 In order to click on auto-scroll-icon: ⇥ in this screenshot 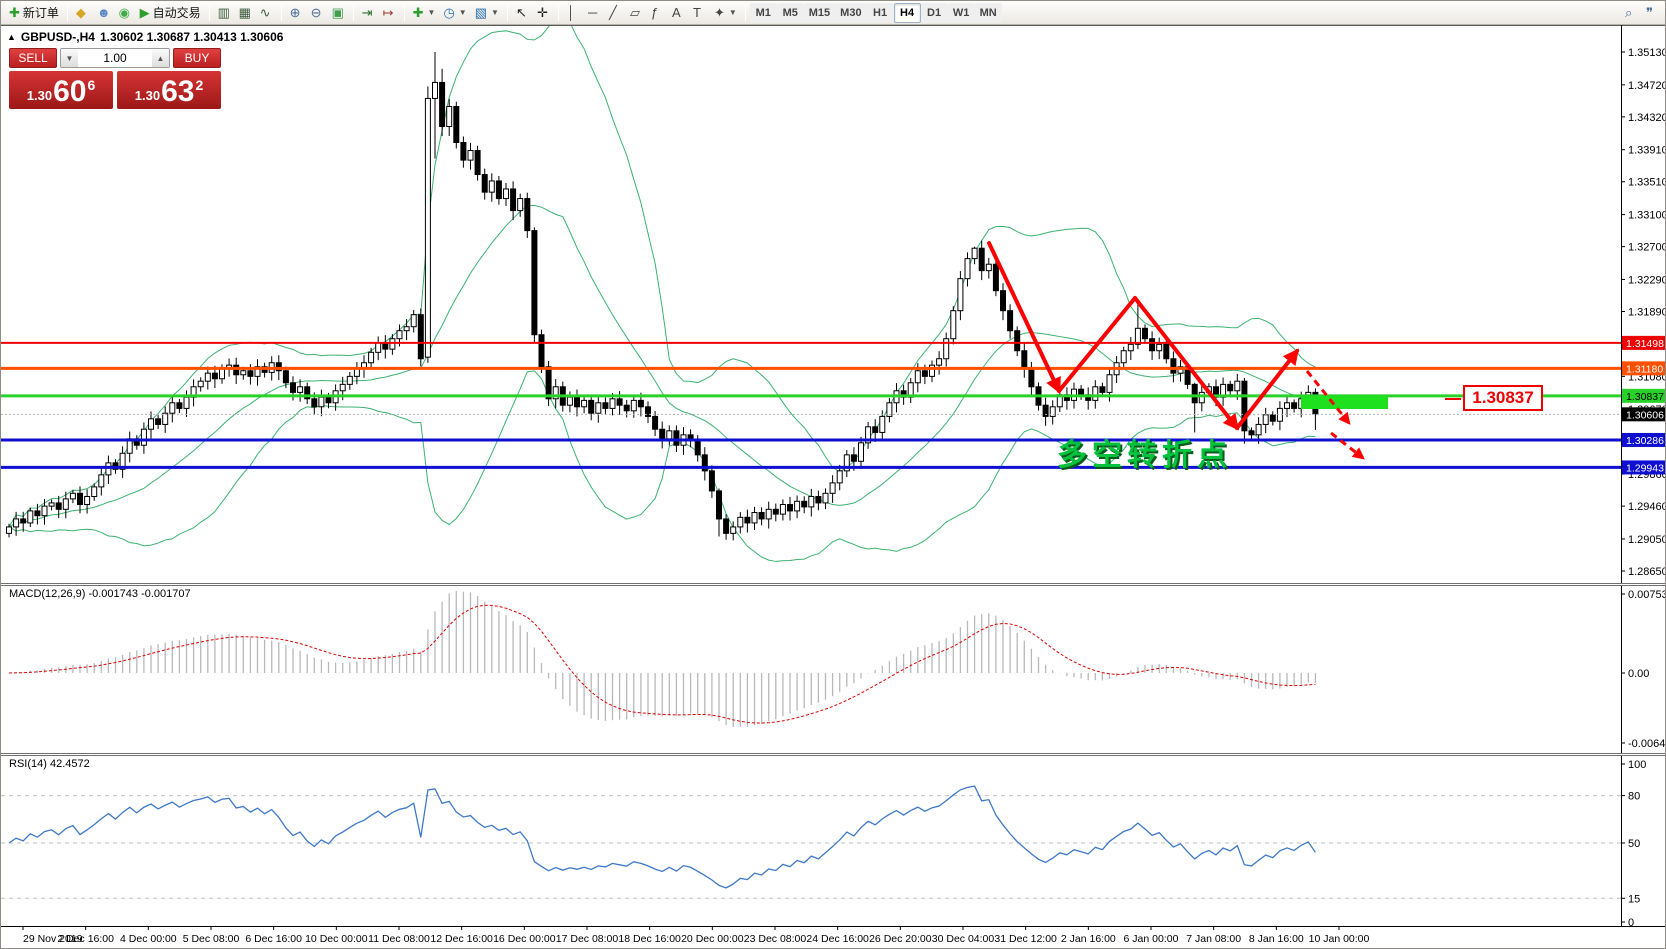, I will do `click(367, 12)`.